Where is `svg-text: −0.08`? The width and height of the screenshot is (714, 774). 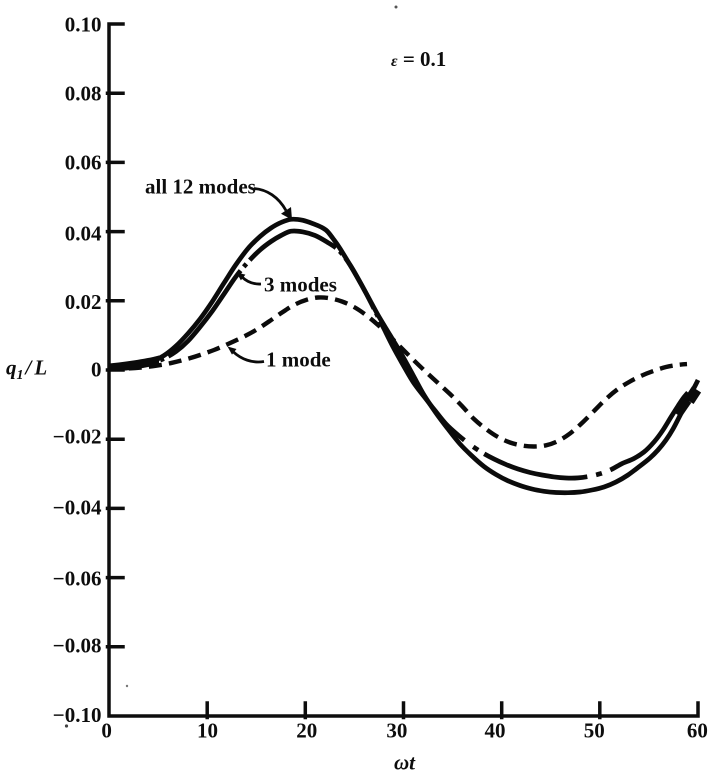 svg-text: −0.08 is located at coordinates (77, 645).